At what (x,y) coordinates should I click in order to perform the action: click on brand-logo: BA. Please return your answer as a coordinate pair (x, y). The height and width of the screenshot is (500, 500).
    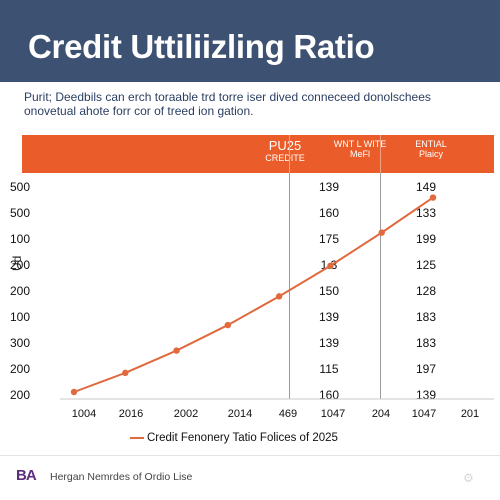
    Looking at the image, I should click on (26, 475).